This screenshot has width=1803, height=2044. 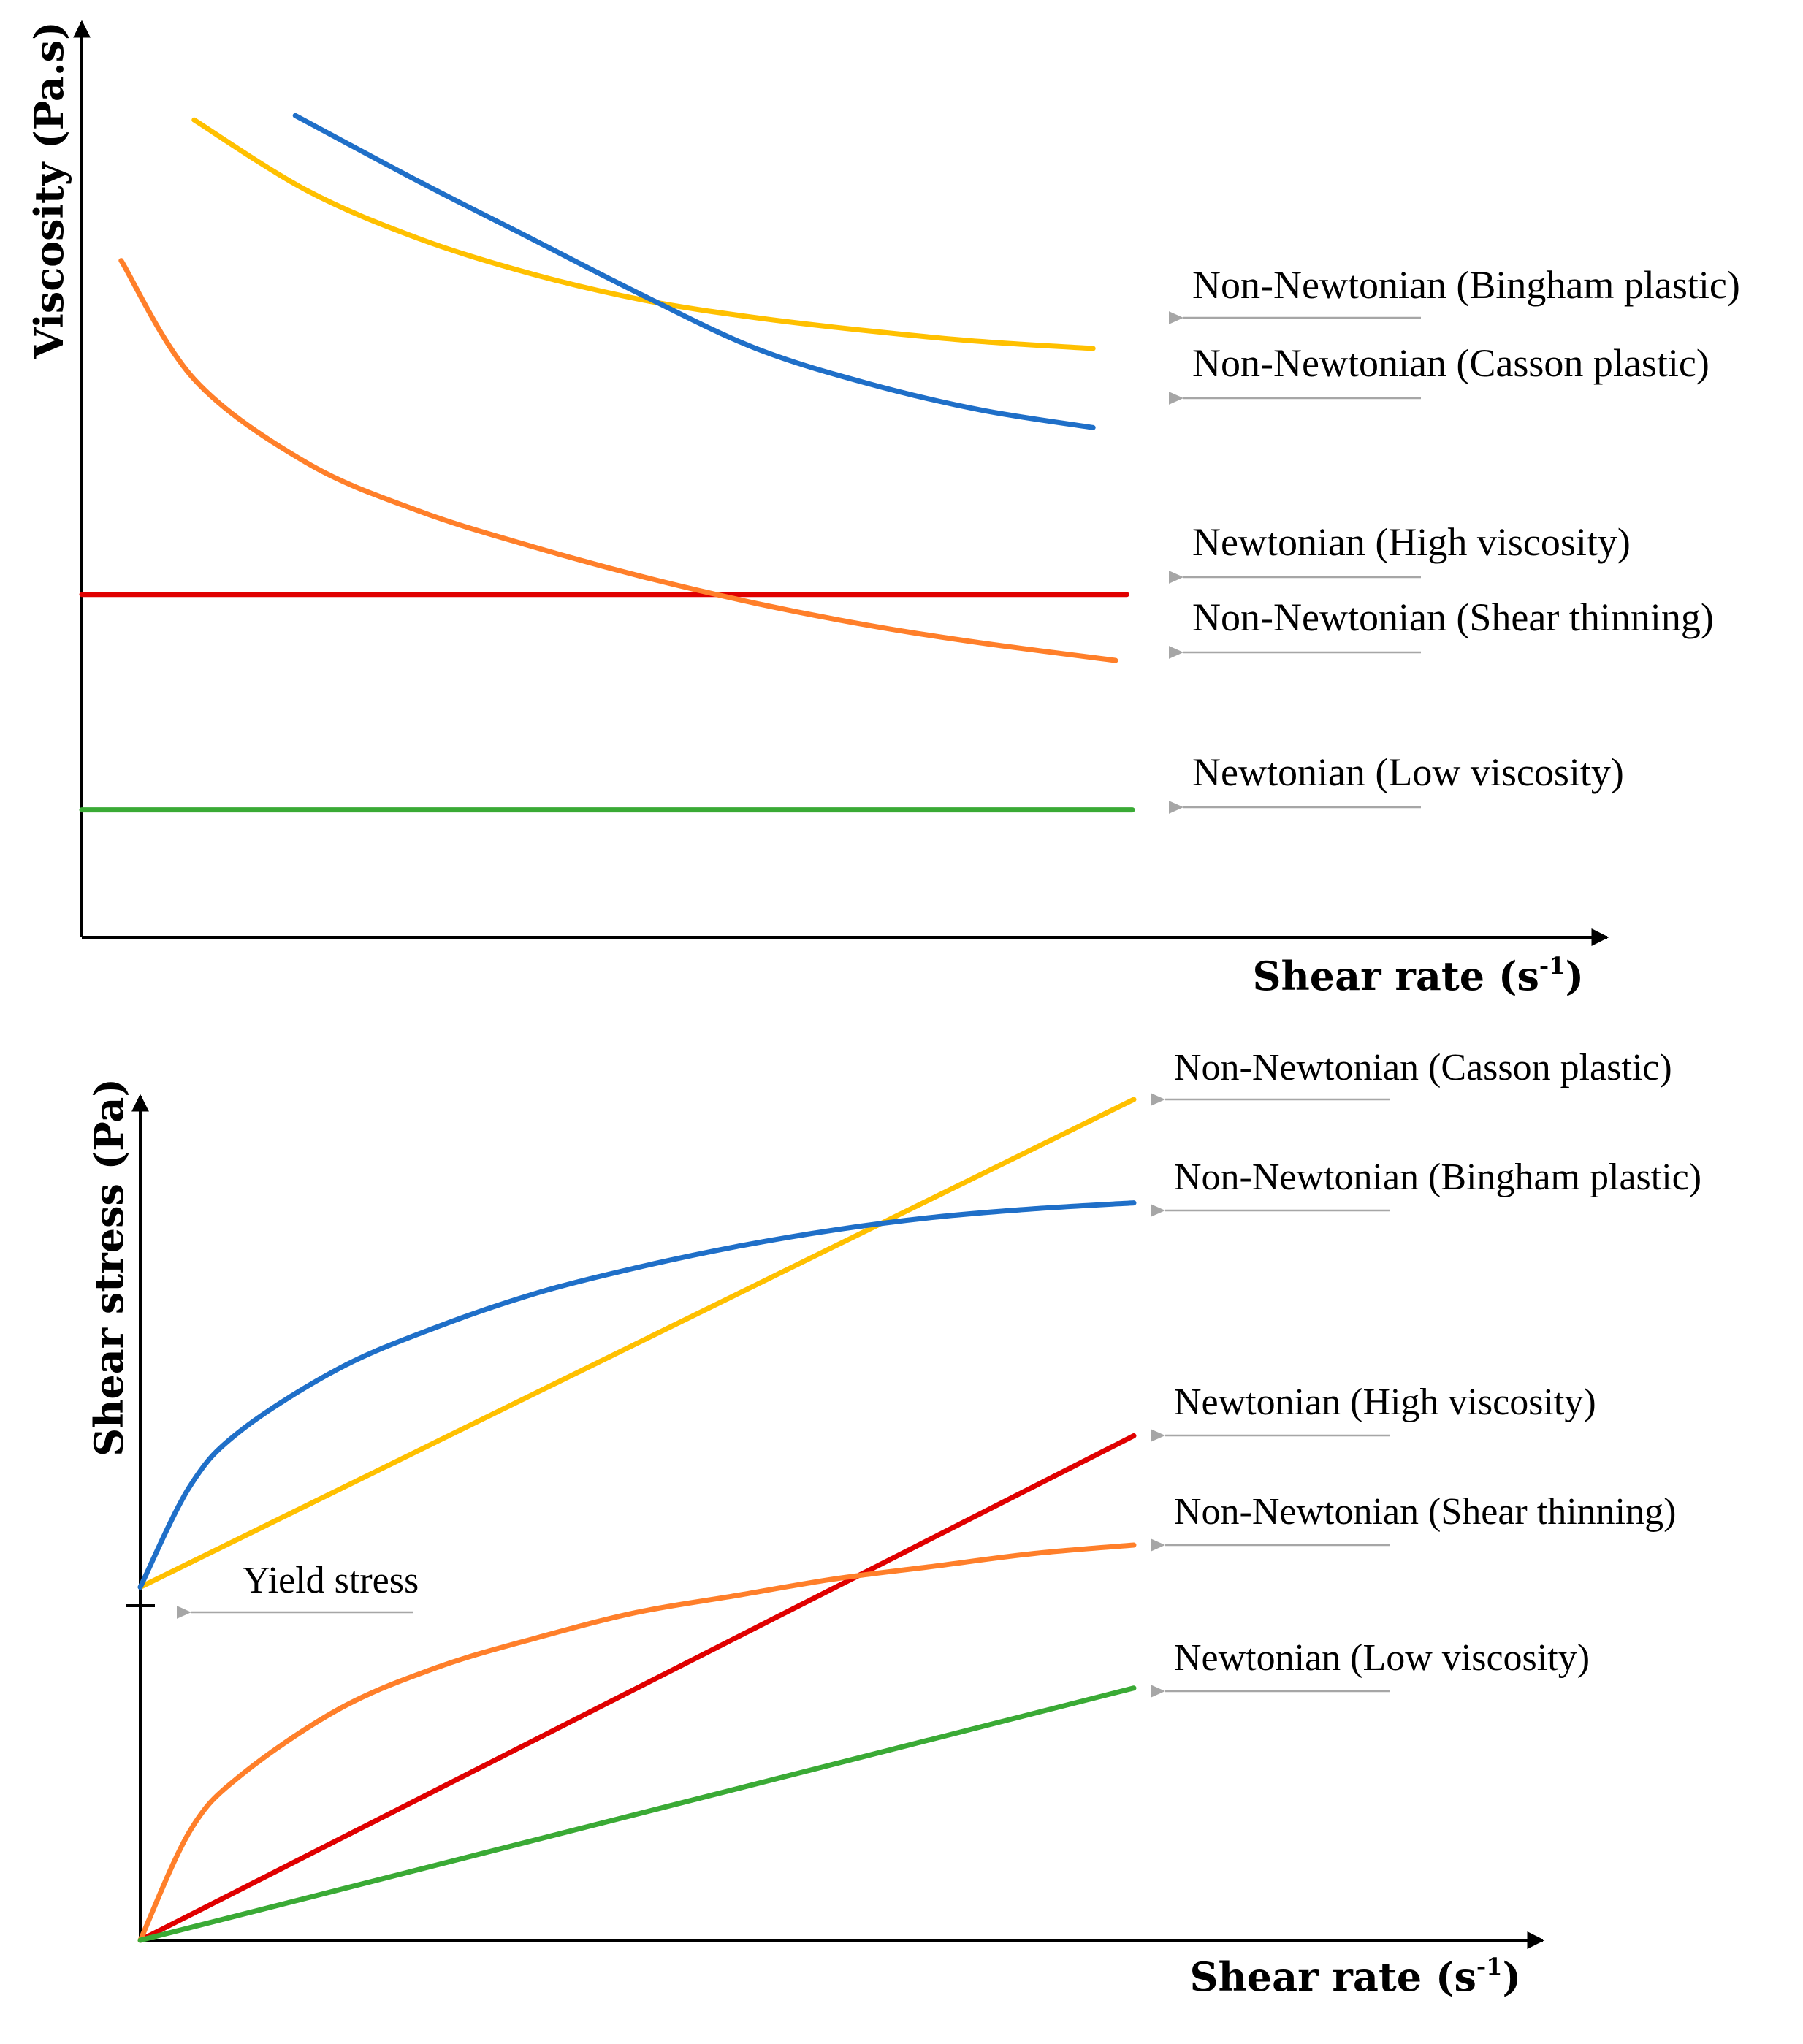 I want to click on newtonian-high-viscosity-line, so click(x=637, y=1688).